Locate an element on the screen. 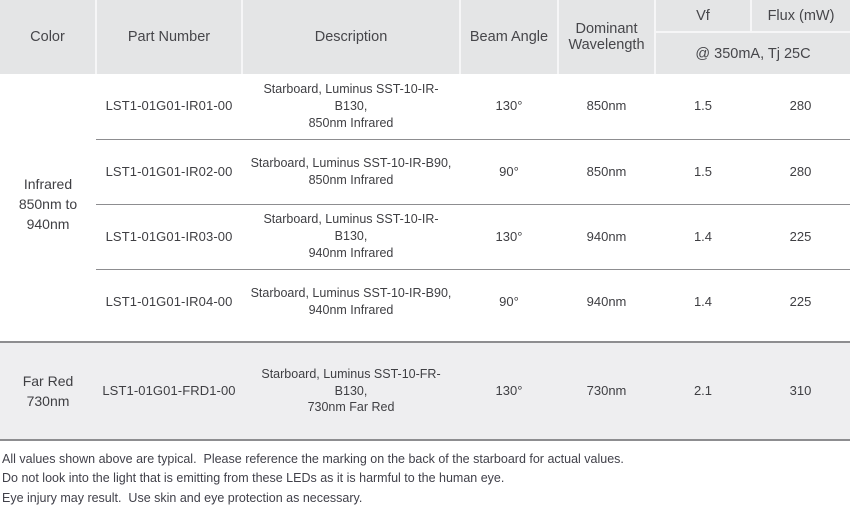 The image size is (850, 508). color-label-line-2: 850nm to is located at coordinates (48, 203).